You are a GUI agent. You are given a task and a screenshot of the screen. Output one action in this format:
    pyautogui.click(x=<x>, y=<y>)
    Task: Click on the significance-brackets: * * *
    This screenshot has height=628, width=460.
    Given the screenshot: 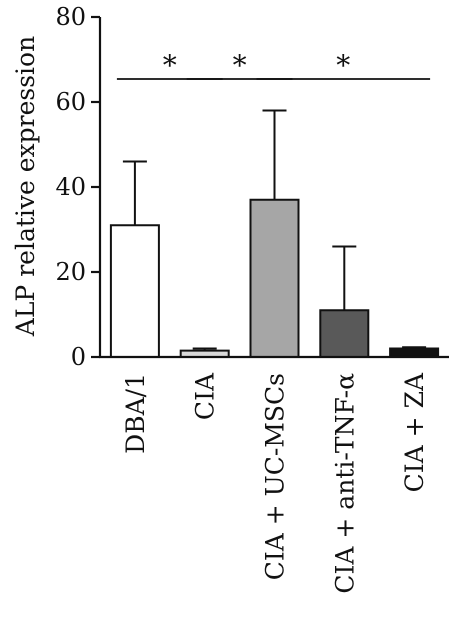 What is the action you would take?
    pyautogui.click(x=273, y=65)
    